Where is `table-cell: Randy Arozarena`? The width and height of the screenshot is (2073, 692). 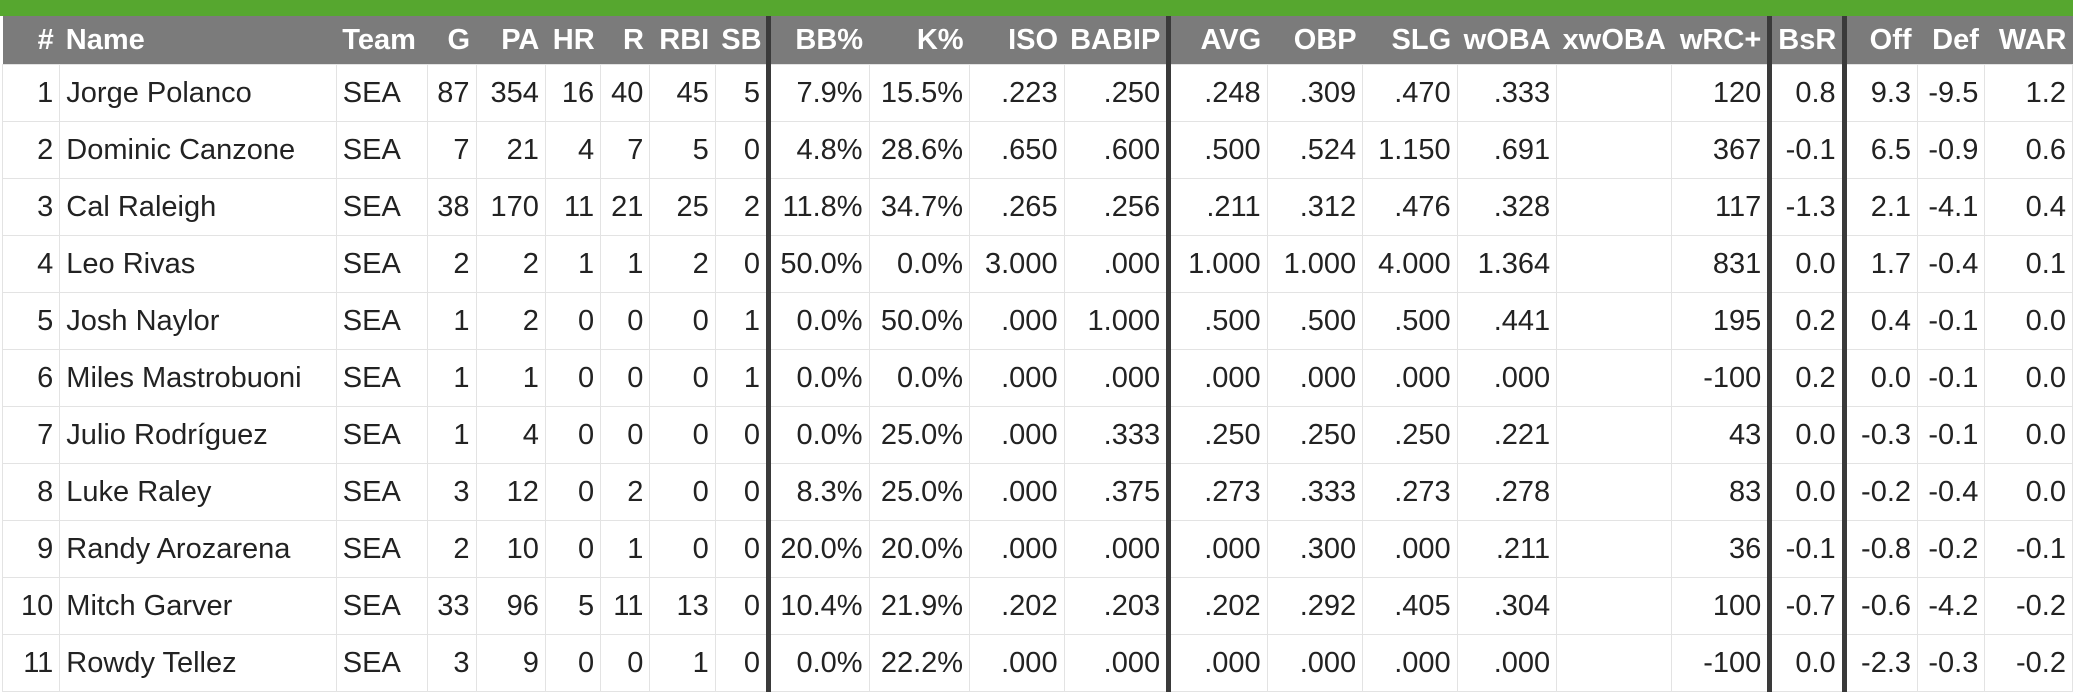
table-cell: Randy Arozarena is located at coordinates (198, 549).